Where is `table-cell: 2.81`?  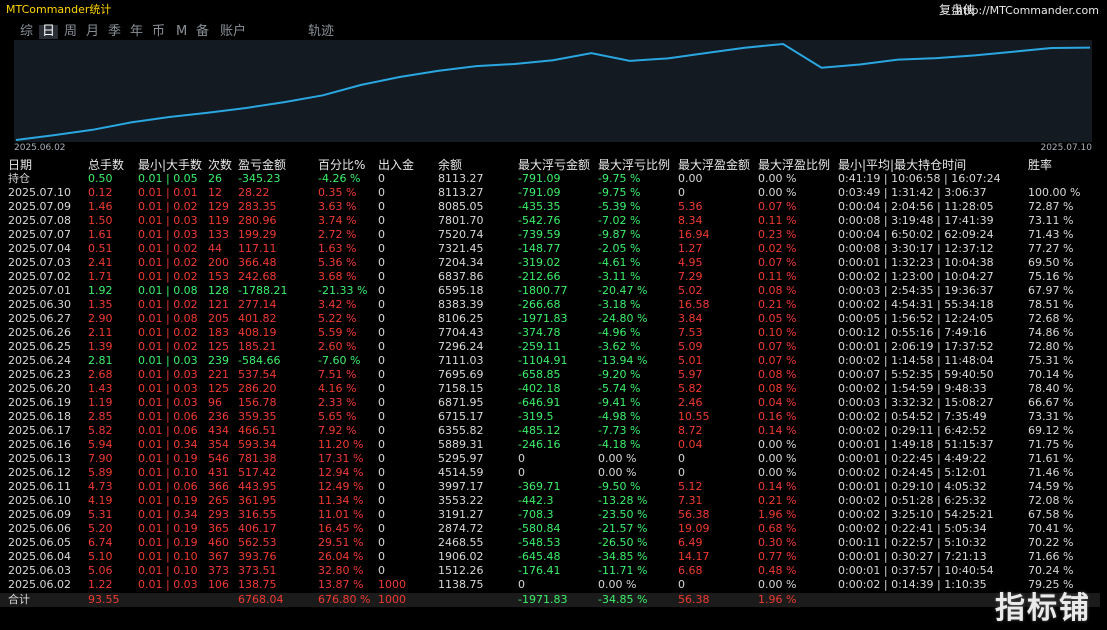
table-cell: 2.81 is located at coordinates (100, 360).